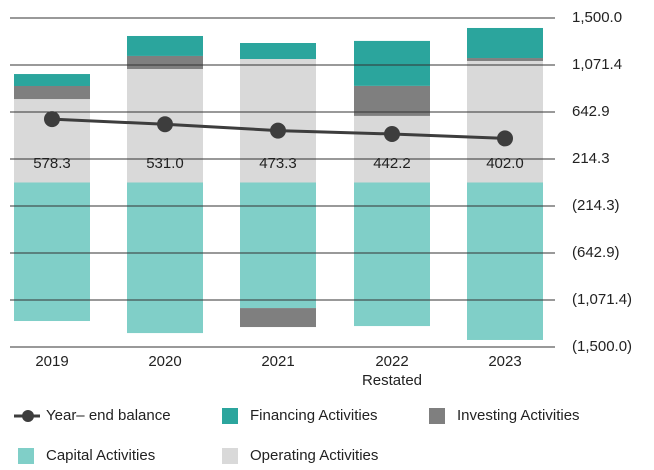 The width and height of the screenshot is (654, 470). Describe the element at coordinates (314, 415) in the screenshot. I see `legend-label: Financing Activities` at that location.